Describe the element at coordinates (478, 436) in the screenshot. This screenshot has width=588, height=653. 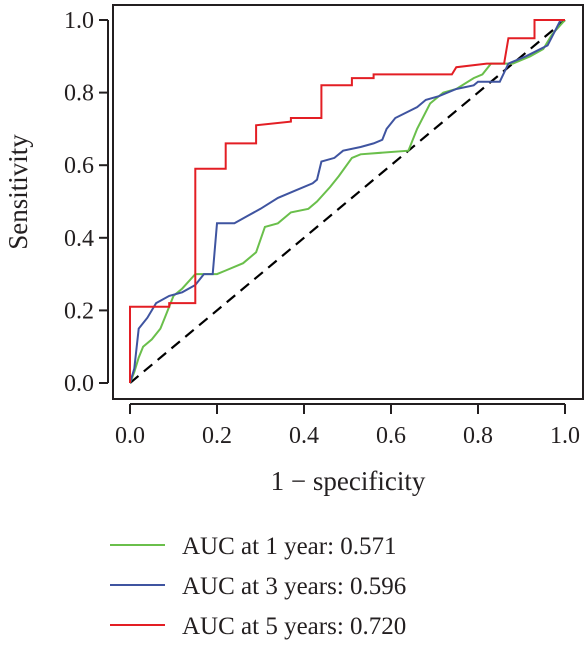
I see `x-tick-label: 0.8` at that location.